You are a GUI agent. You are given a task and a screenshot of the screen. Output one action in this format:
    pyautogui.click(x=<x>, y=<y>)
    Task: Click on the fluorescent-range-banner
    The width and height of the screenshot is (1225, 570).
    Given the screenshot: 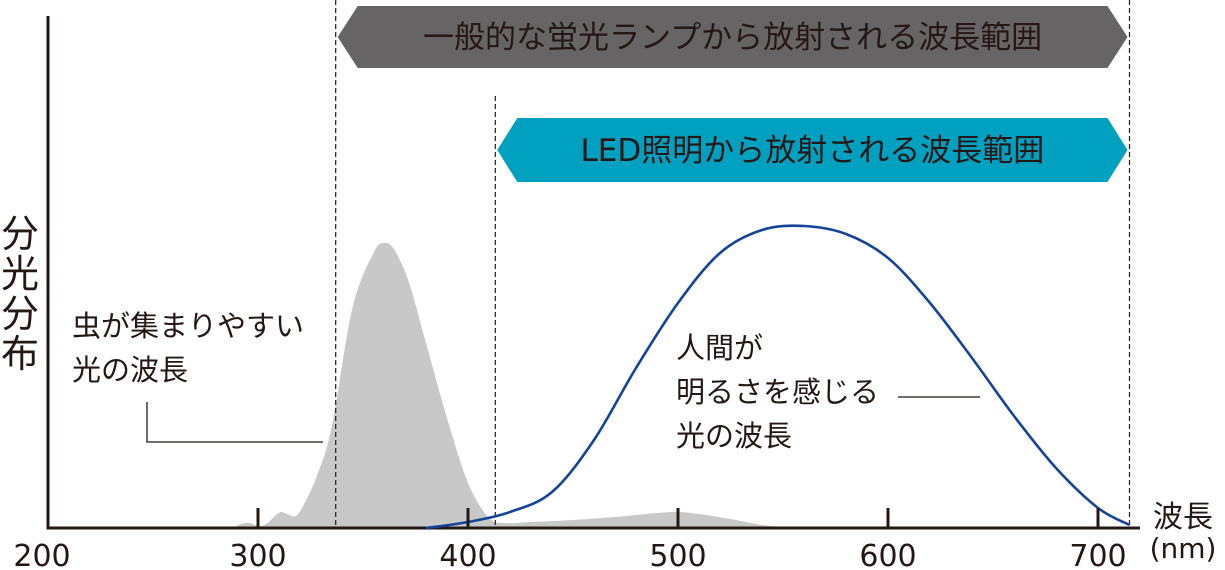 What is the action you would take?
    pyautogui.click(x=732, y=37)
    